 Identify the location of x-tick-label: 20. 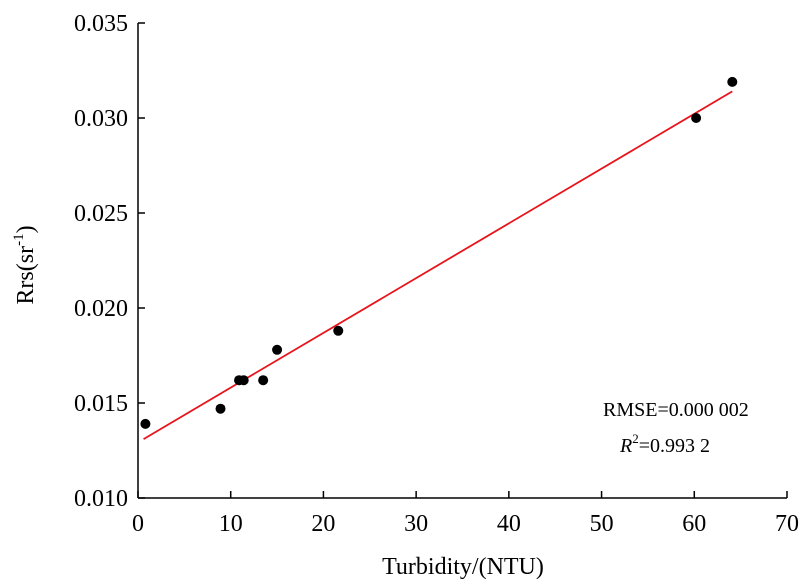
(323, 524).